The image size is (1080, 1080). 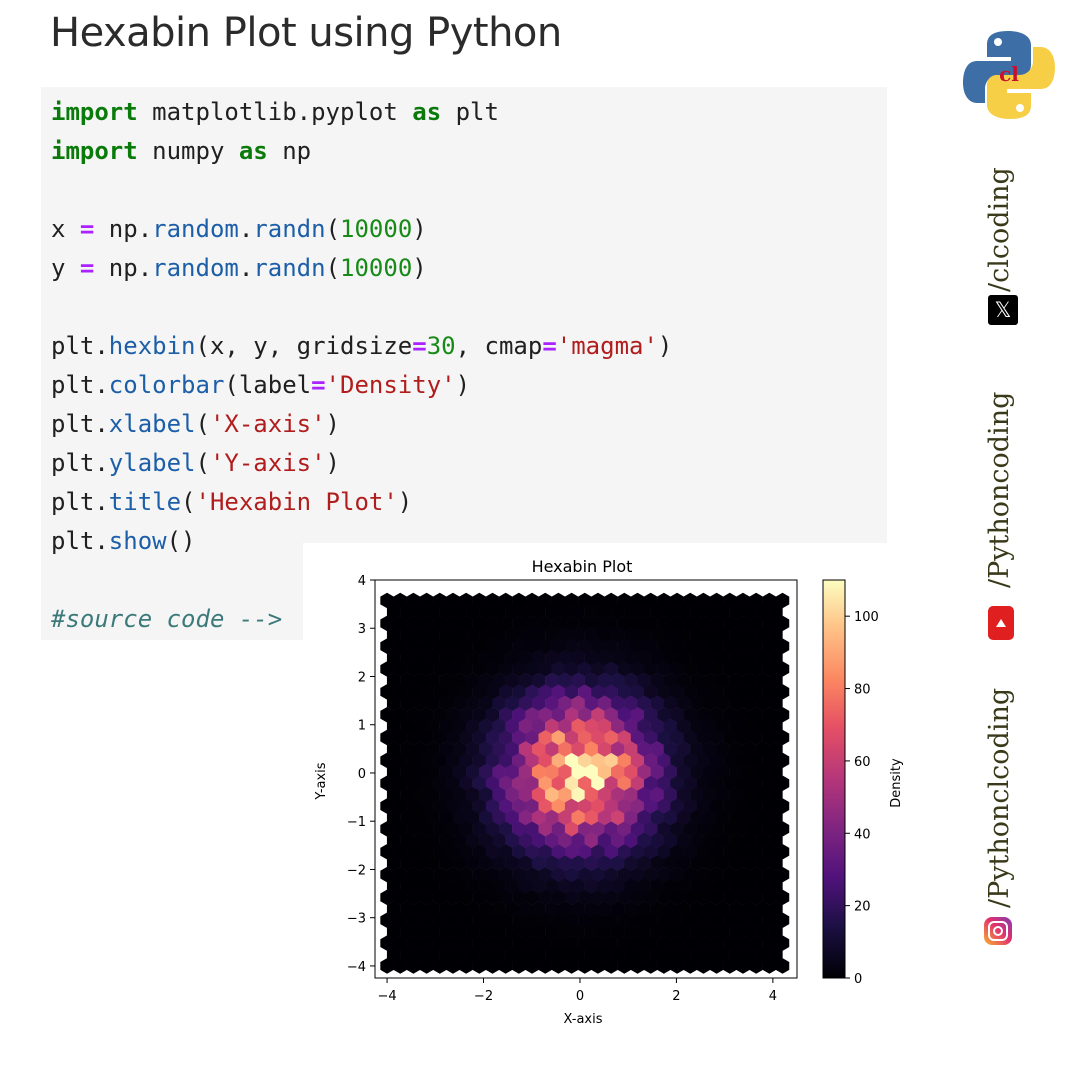 What do you see at coordinates (181, 151) in the screenshot?
I see `code-line: import numpy as np` at bounding box center [181, 151].